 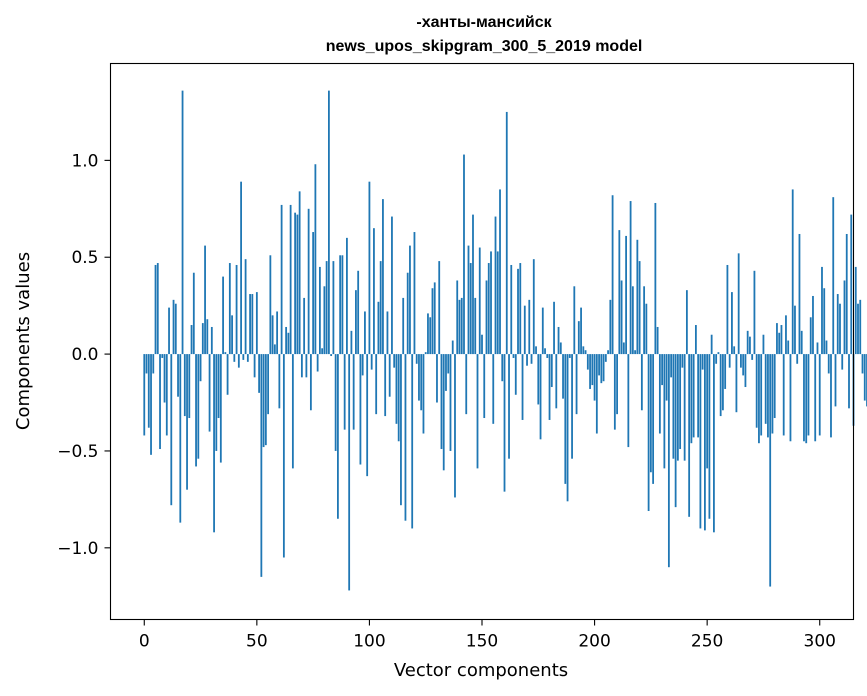 I want to click on y-tick-label: 1.0, so click(x=84, y=161).